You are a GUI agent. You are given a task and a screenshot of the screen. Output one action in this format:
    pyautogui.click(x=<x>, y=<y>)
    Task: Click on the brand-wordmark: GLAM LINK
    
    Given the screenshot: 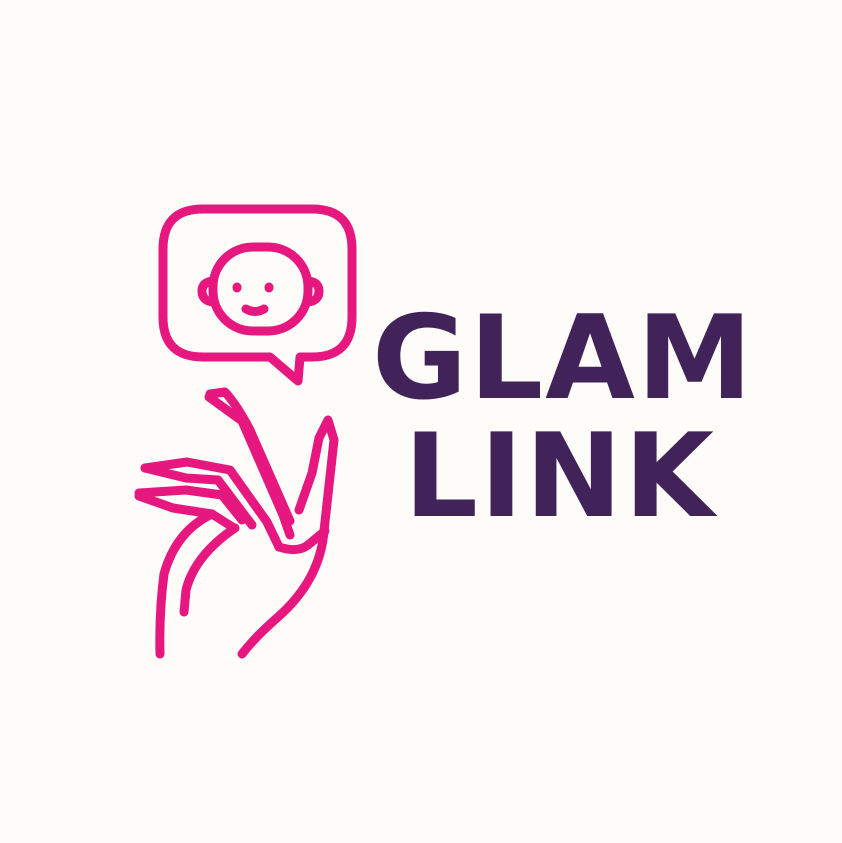 What is the action you would take?
    pyautogui.click(x=572, y=418)
    